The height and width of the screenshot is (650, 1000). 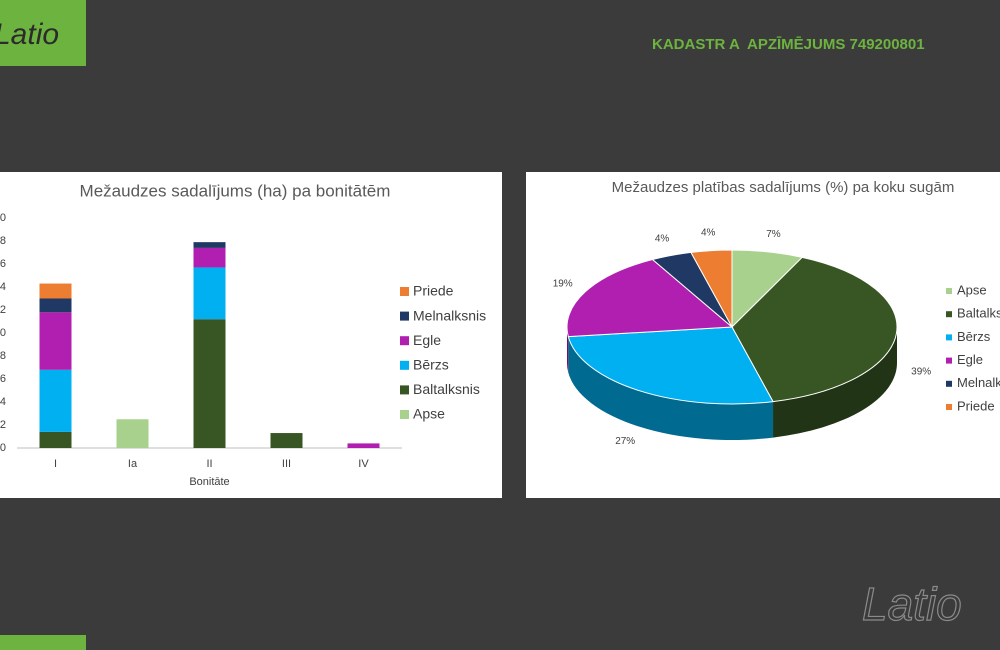 What do you see at coordinates (563, 284) in the screenshot?
I see `data-label: 19%` at bounding box center [563, 284].